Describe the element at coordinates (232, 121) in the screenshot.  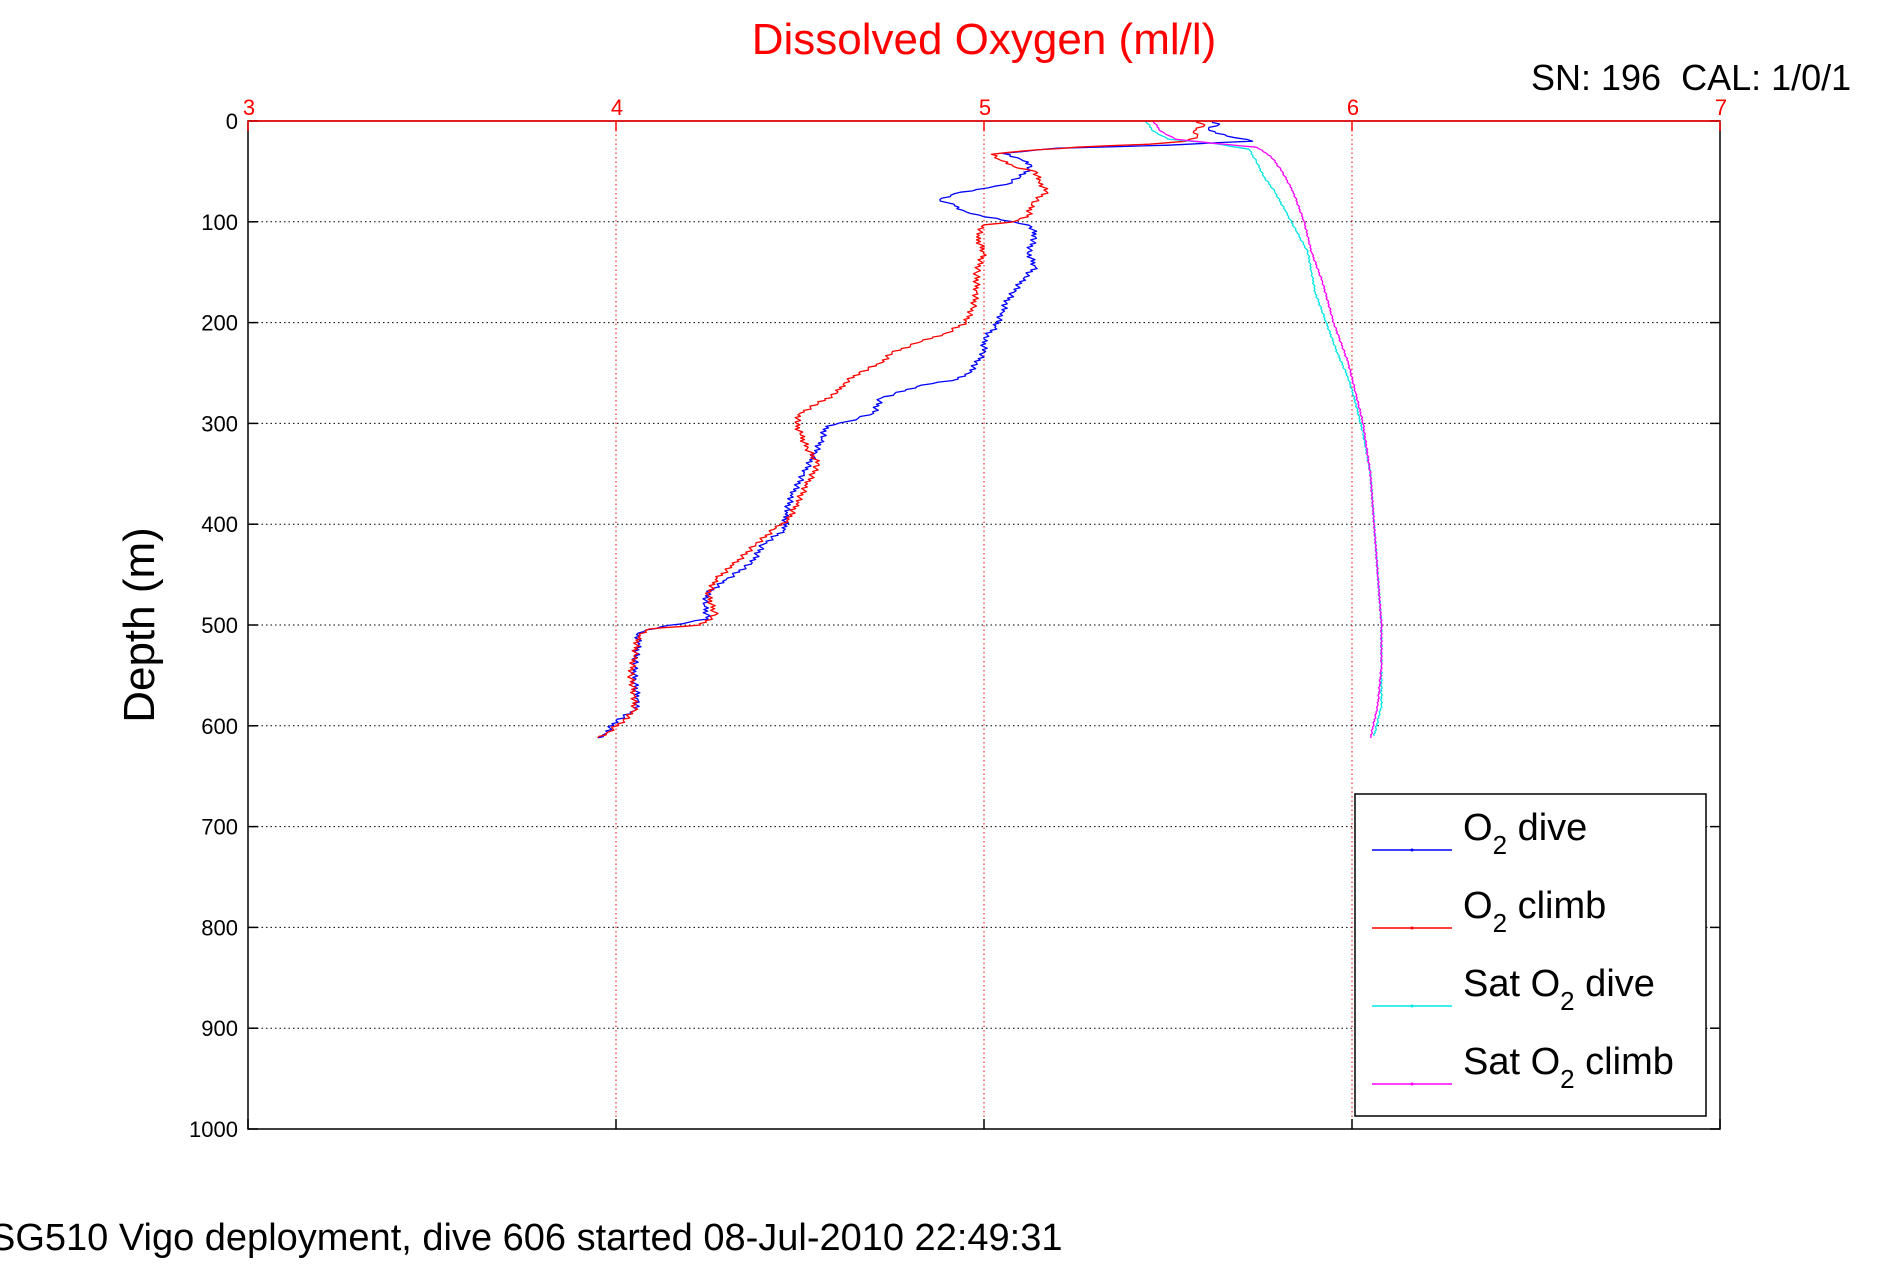
I see `y-tick-label: 0` at that location.